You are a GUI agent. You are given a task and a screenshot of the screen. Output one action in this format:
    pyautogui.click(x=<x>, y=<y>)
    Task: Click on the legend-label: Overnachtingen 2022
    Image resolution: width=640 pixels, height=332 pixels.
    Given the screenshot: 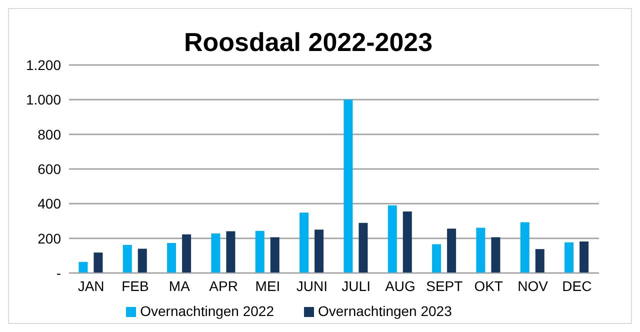 What is the action you would take?
    pyautogui.click(x=207, y=311)
    